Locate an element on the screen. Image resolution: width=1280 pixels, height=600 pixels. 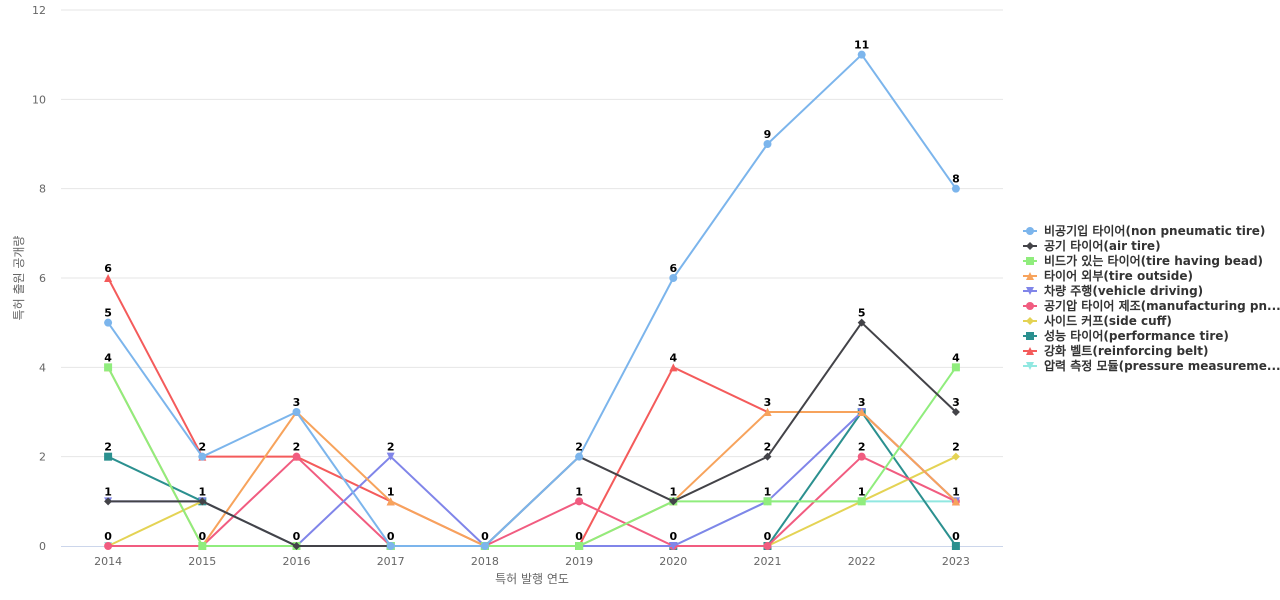
x-tick-label: 2016 is located at coordinates (297, 561).